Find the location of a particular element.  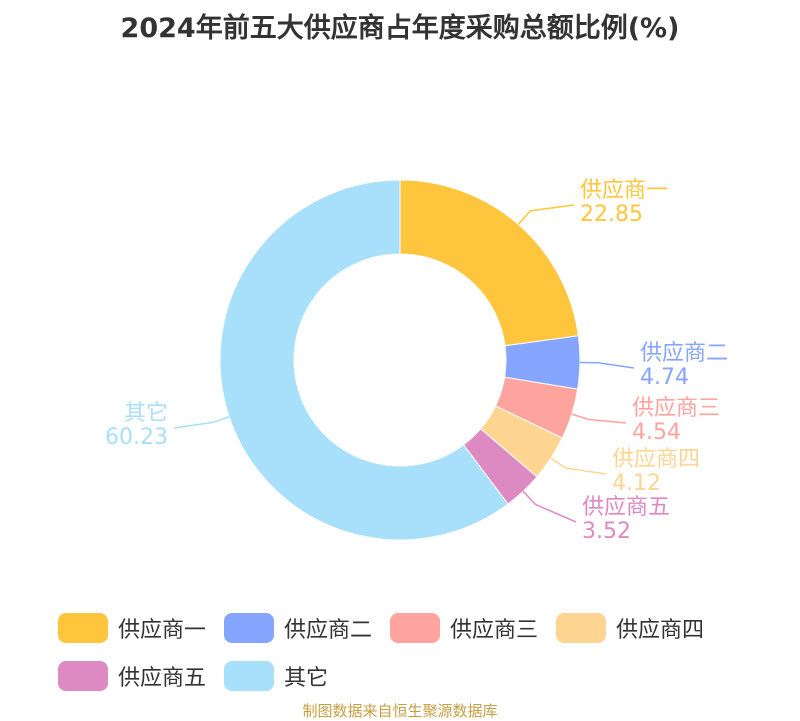

slice-value-label: 4.54 is located at coordinates (656, 432).